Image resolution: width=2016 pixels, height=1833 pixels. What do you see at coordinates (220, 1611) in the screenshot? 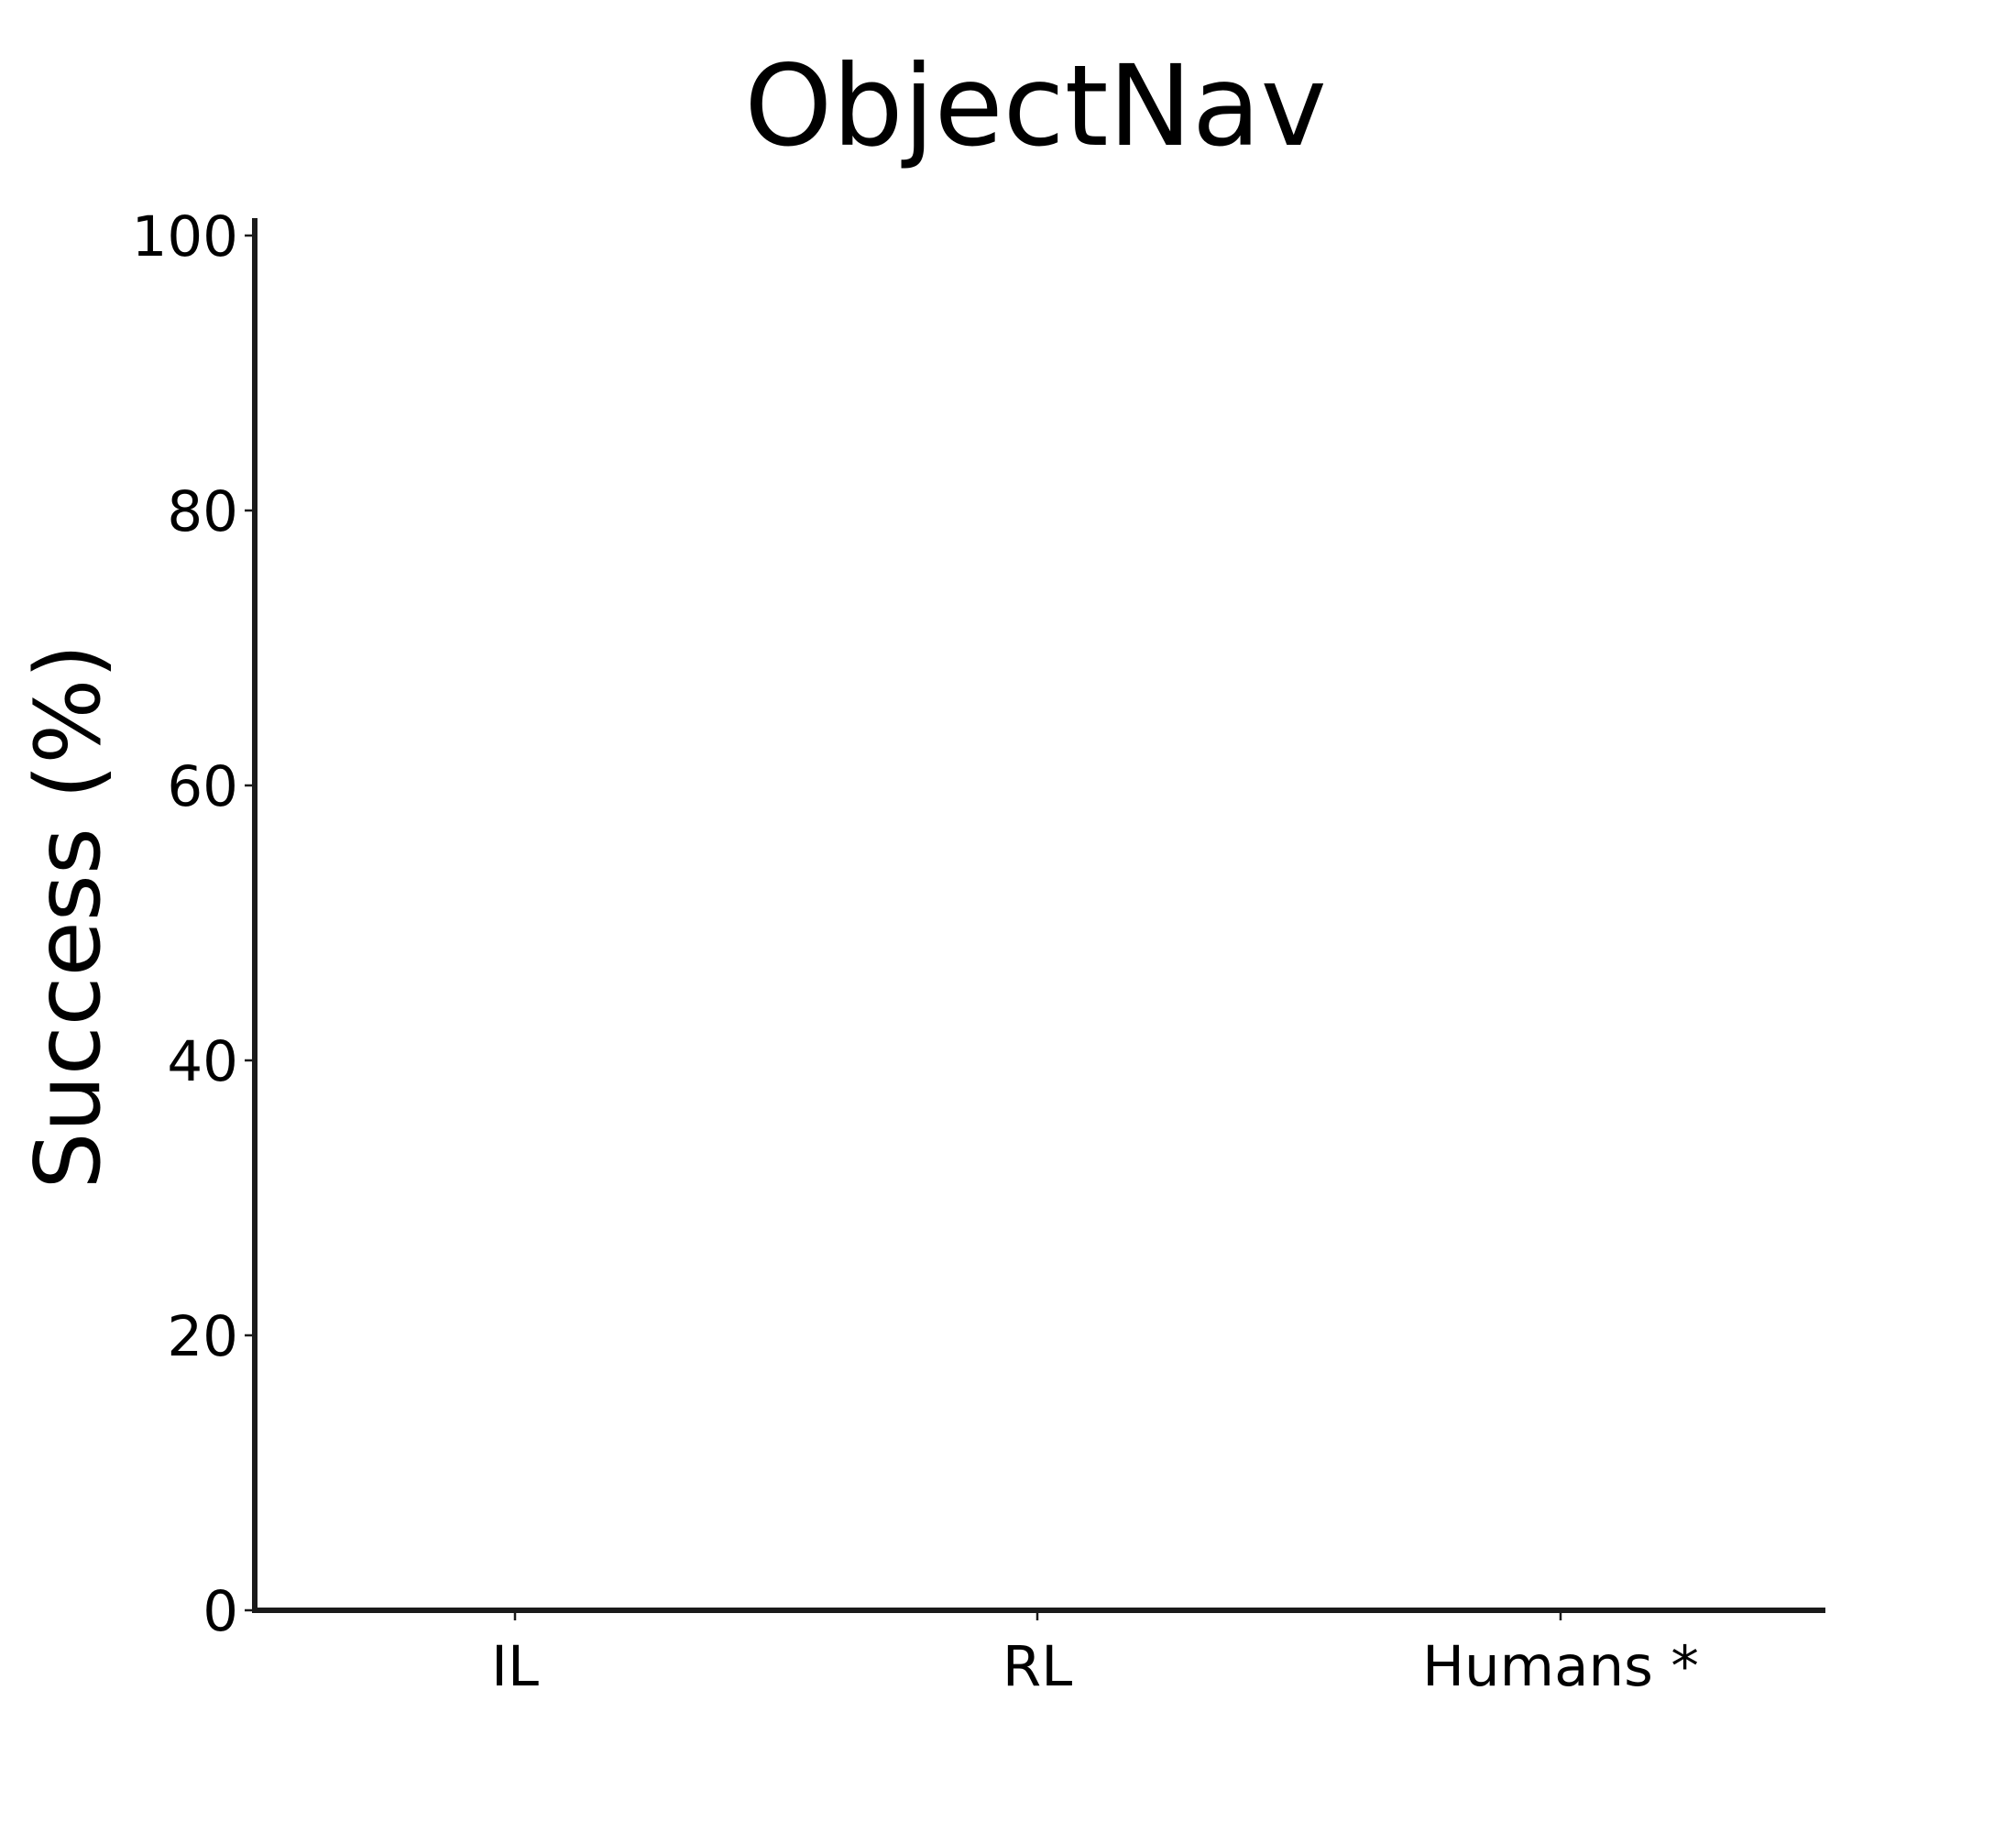
I see `y-tick-label: 0` at bounding box center [220, 1611].